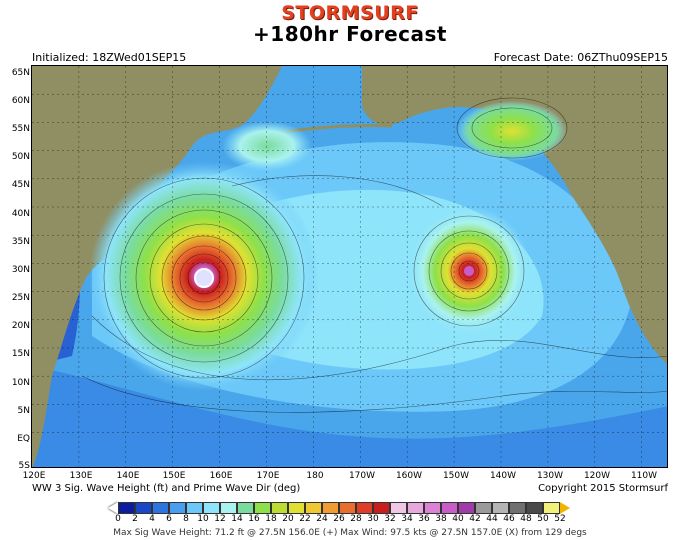 The height and width of the screenshot is (540, 700). I want to click on colorbar-tick-label: 12, so click(220, 519).